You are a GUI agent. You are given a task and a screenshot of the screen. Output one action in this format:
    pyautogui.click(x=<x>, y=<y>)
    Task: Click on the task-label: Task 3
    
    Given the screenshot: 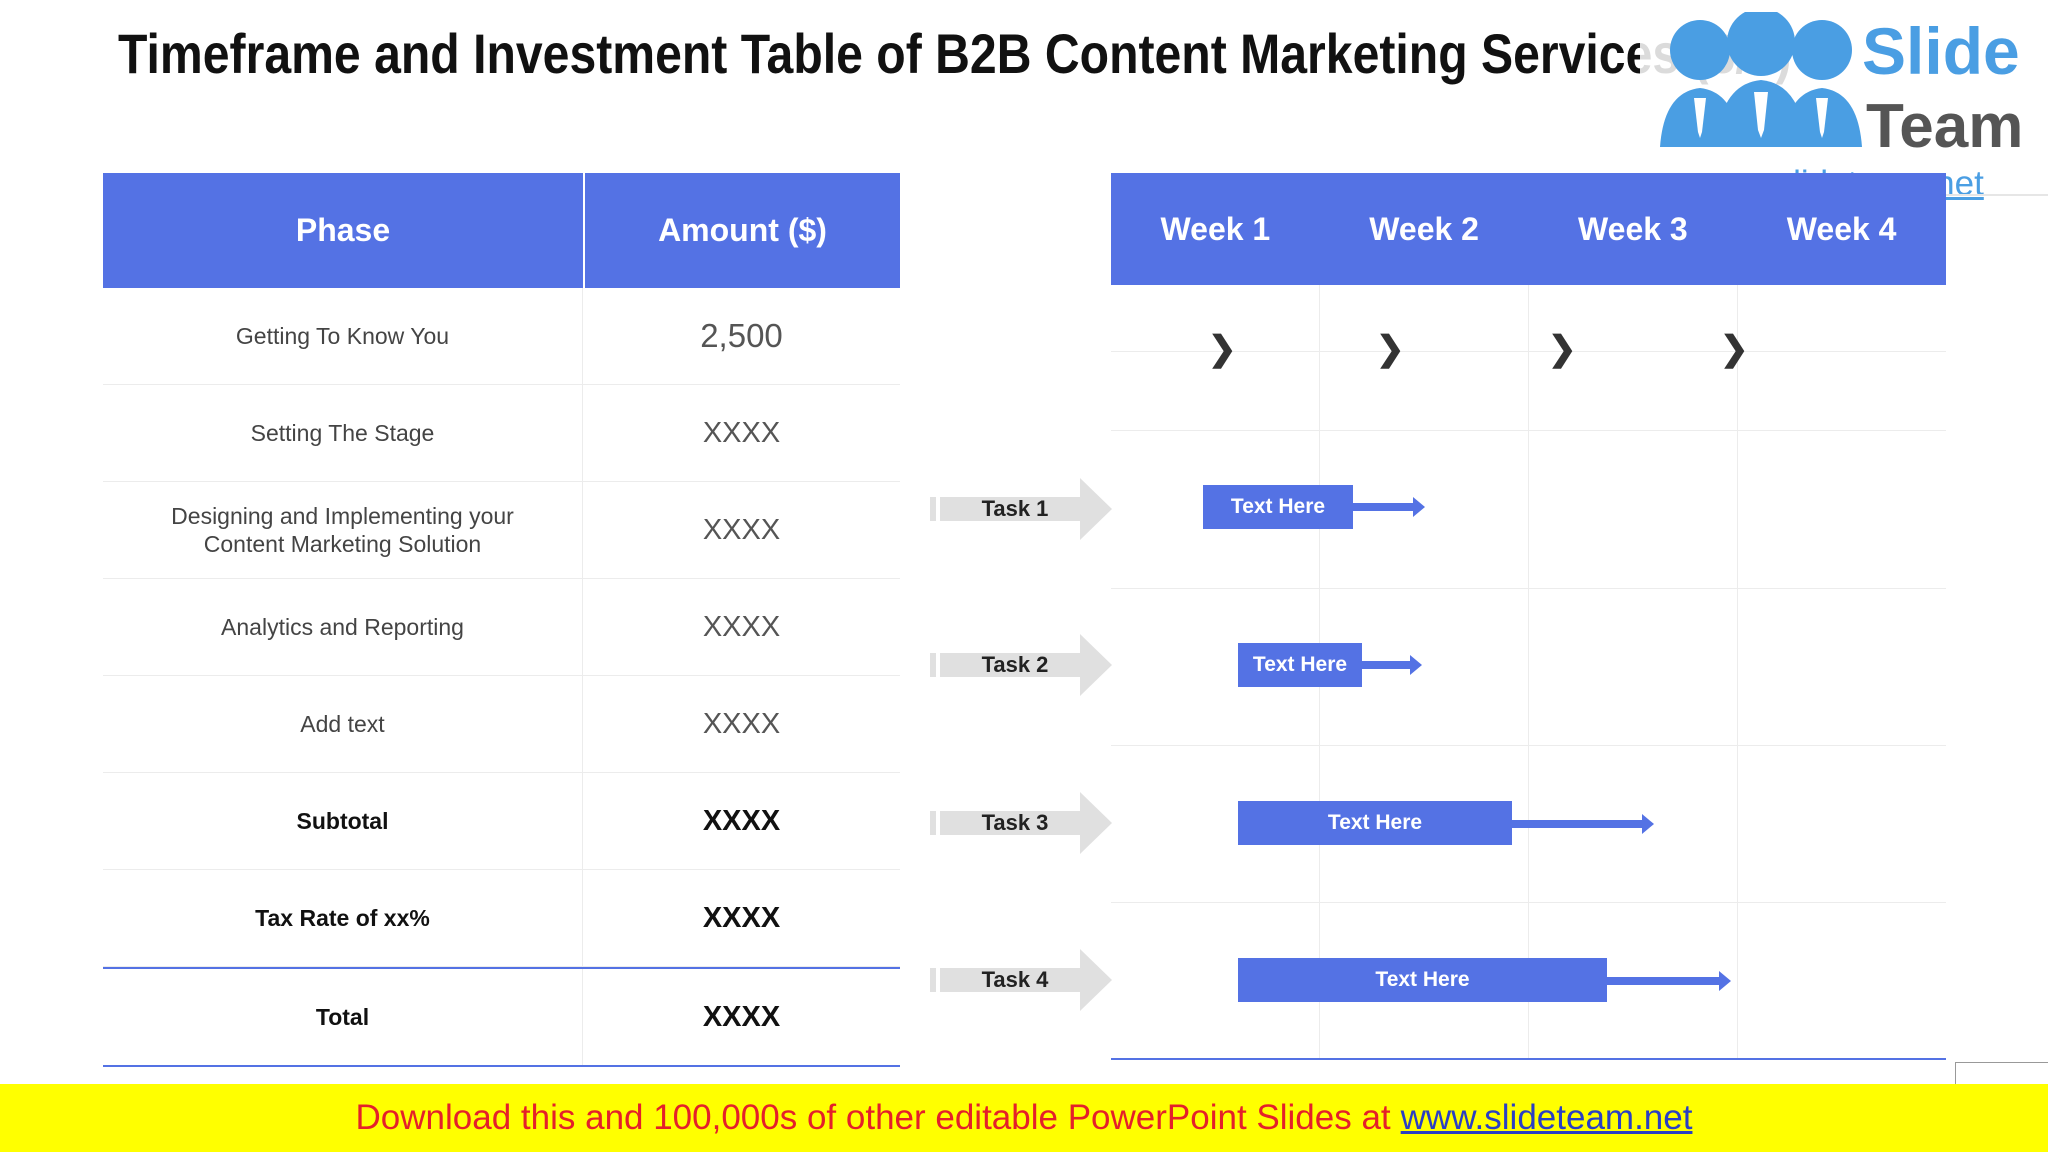 What is the action you would take?
    pyautogui.click(x=1015, y=822)
    